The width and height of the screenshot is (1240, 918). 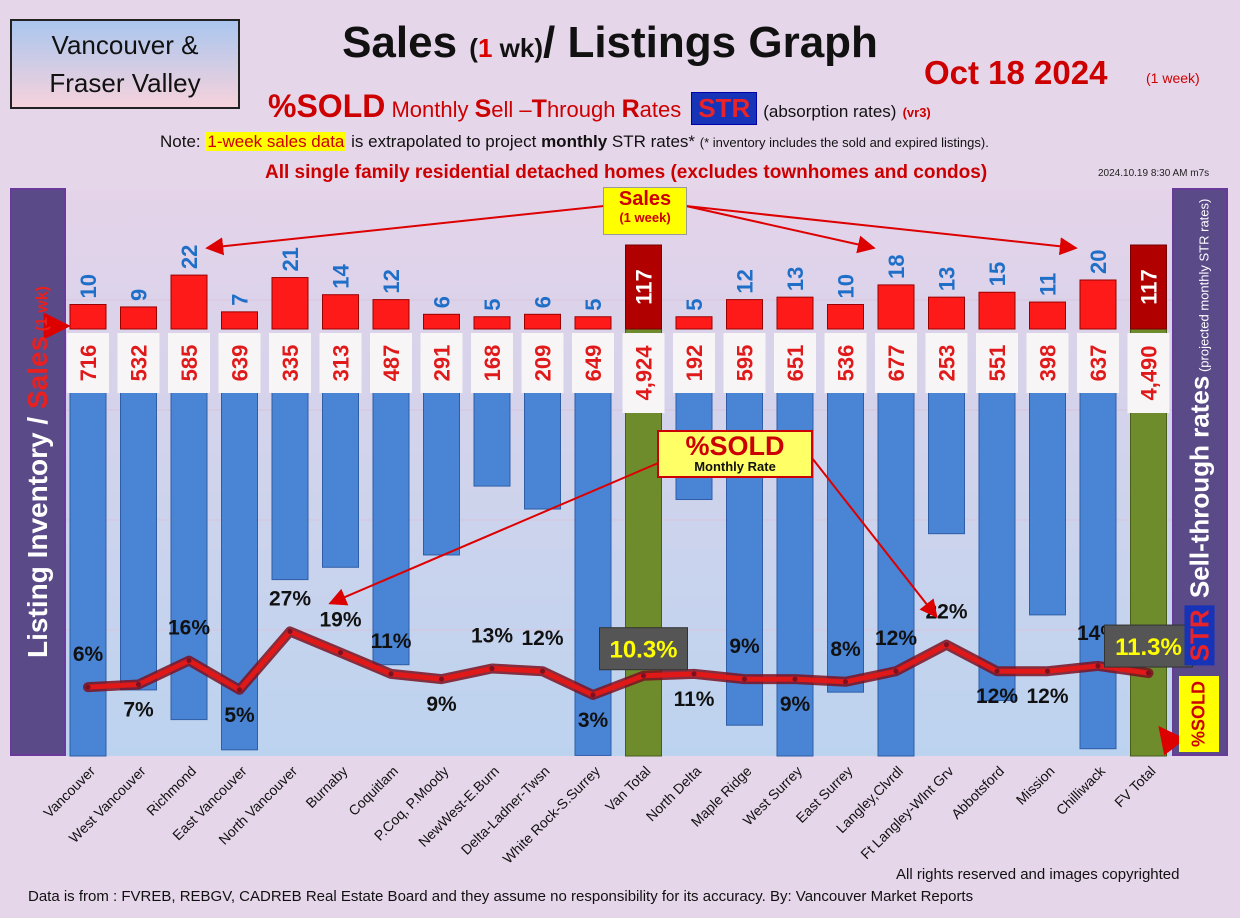 I want to click on subtitle-pct-sold: %SOLD, so click(x=327, y=106).